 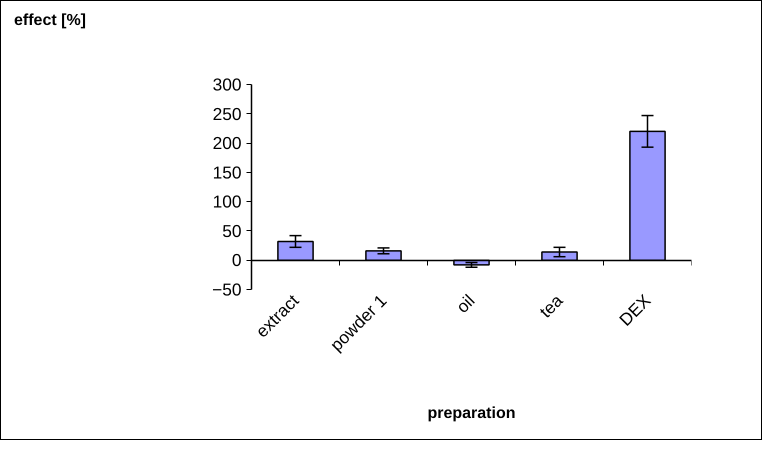 I want to click on text: effect [%], so click(x=50, y=21).